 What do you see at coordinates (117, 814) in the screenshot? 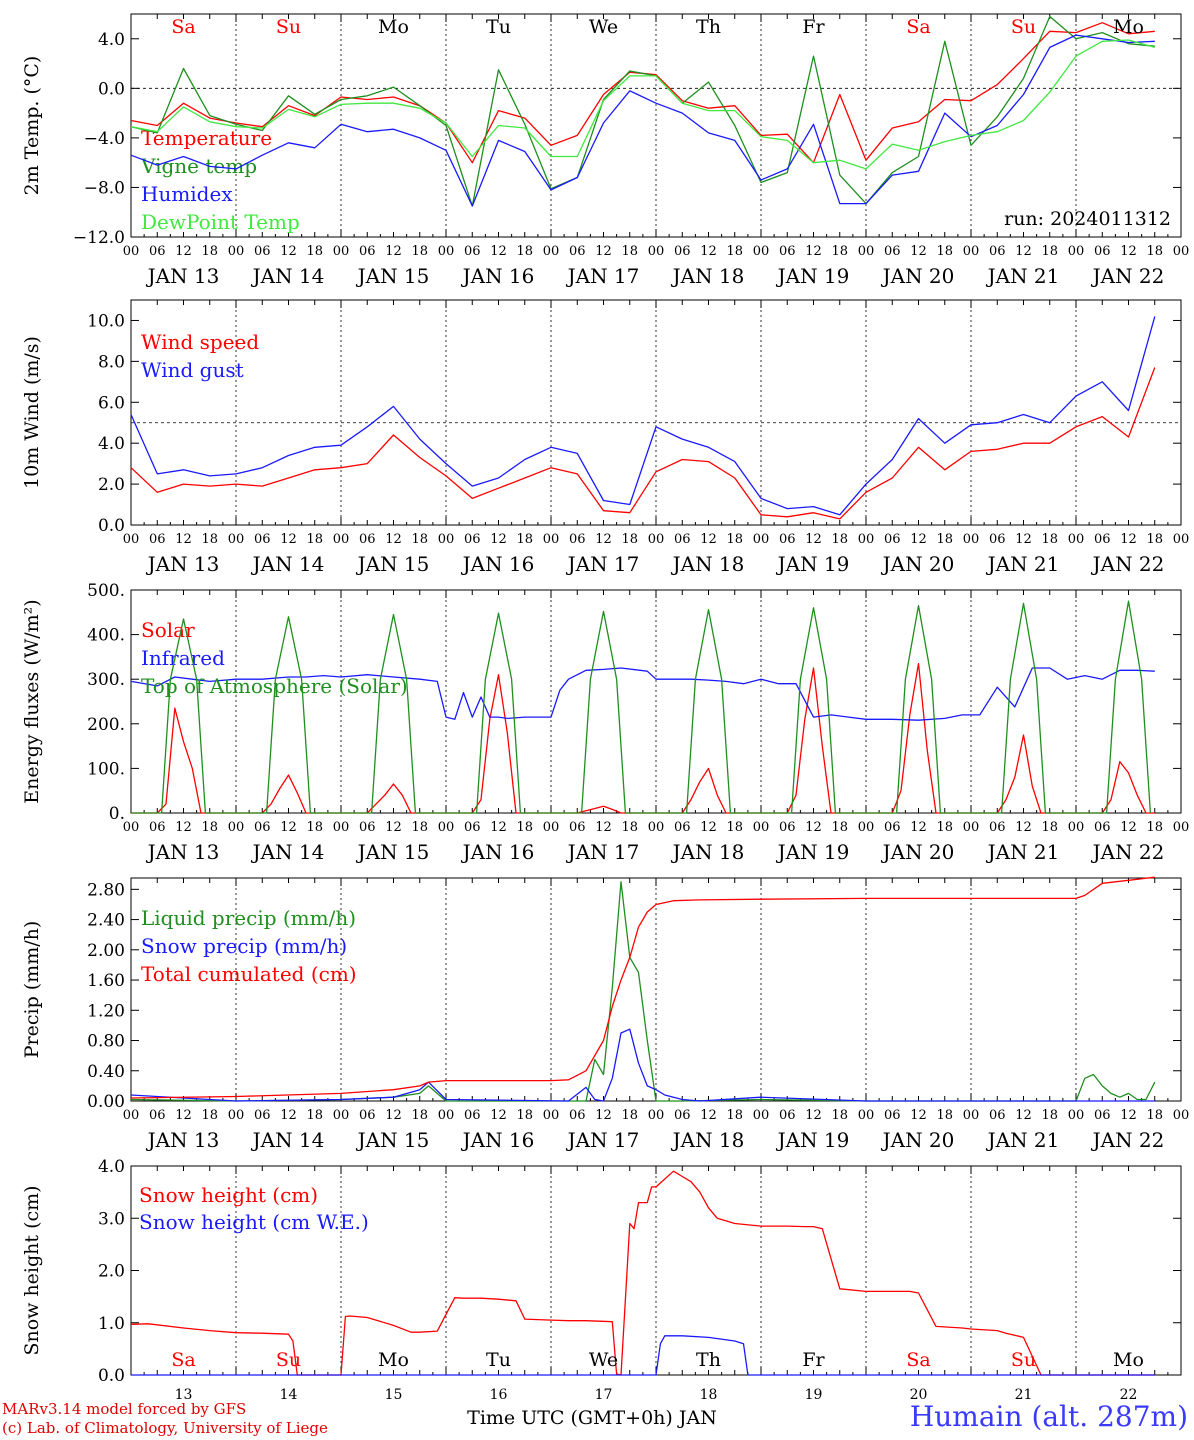
I see `y-tick-label: 0.` at bounding box center [117, 814].